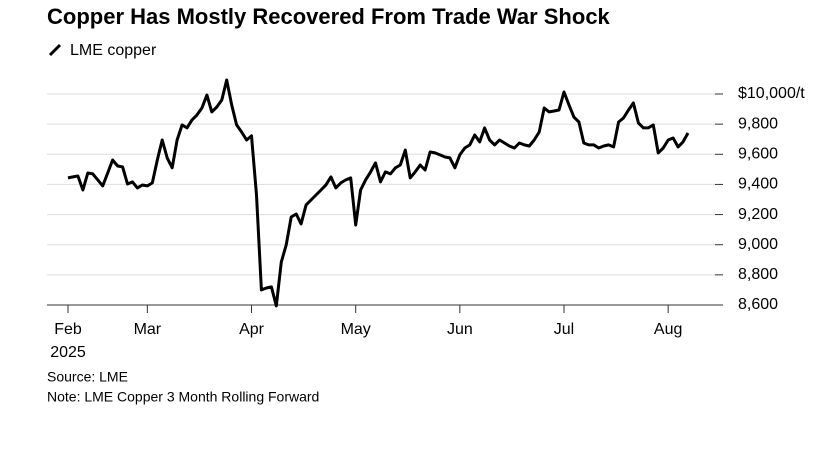 This screenshot has height=460, width=836. I want to click on x-tick-label: Apr, so click(252, 329).